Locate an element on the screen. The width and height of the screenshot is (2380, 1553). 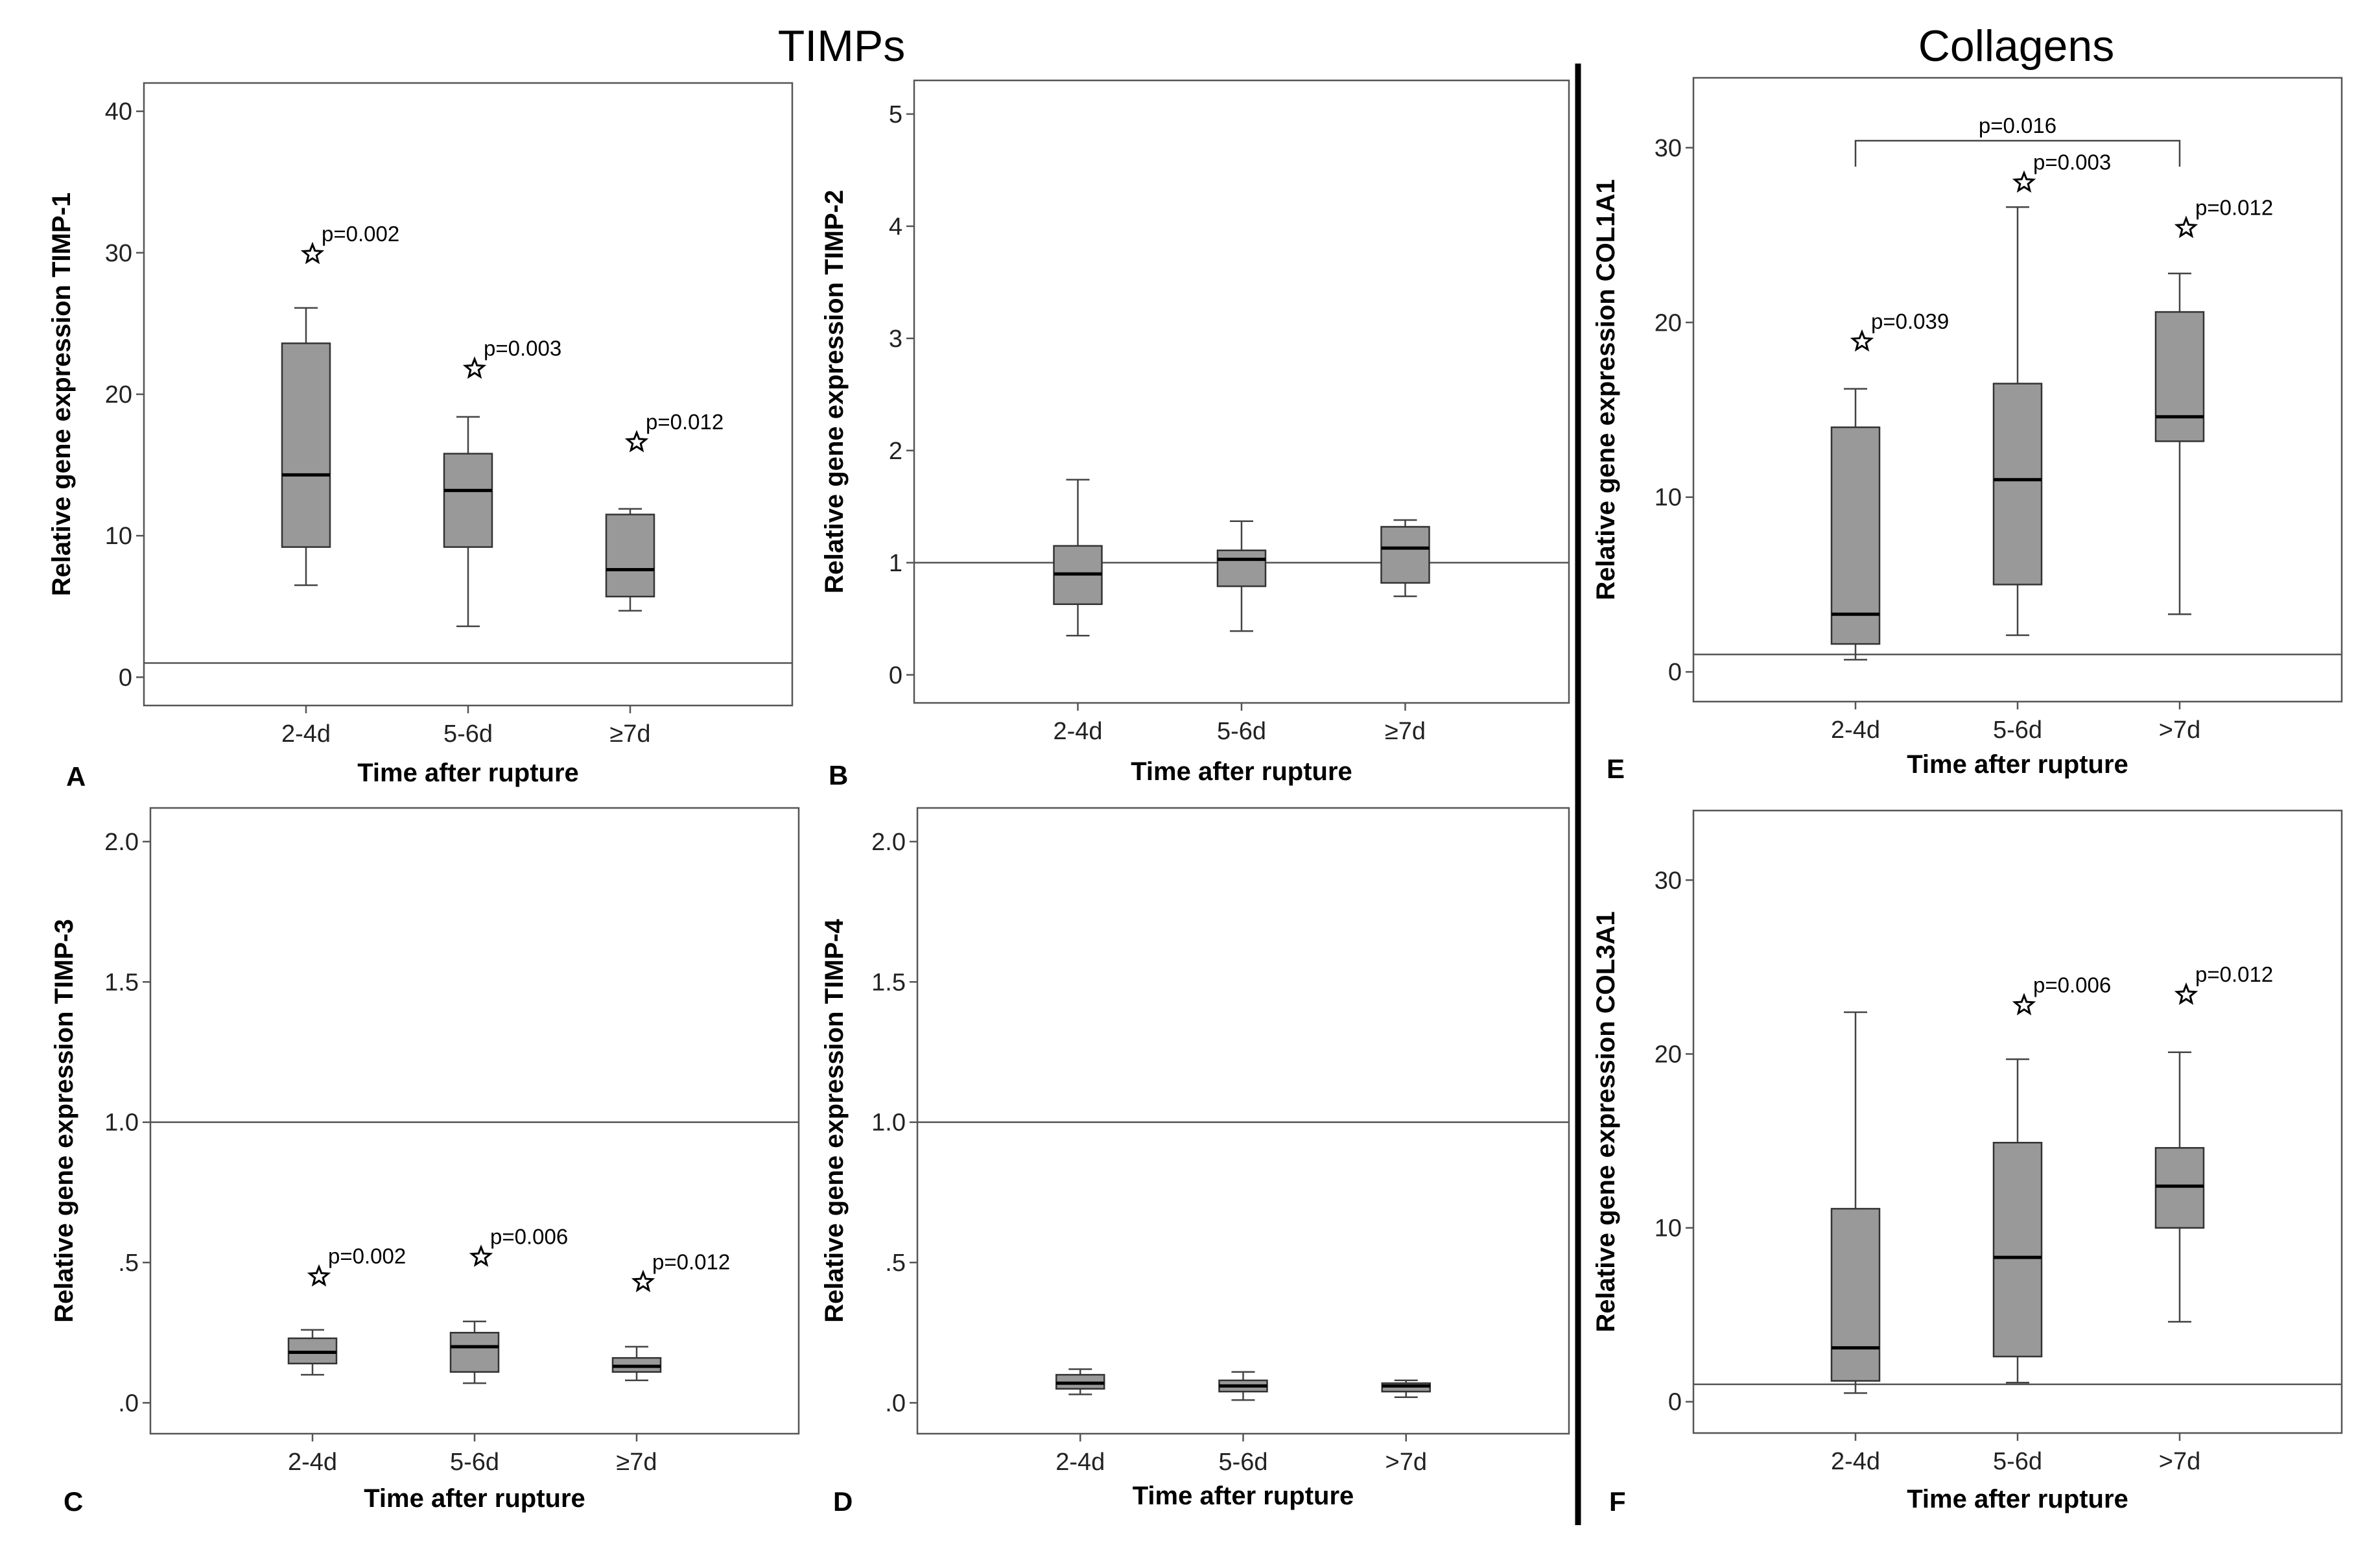
section-title-collagens: Collagens is located at coordinates (2016, 46).